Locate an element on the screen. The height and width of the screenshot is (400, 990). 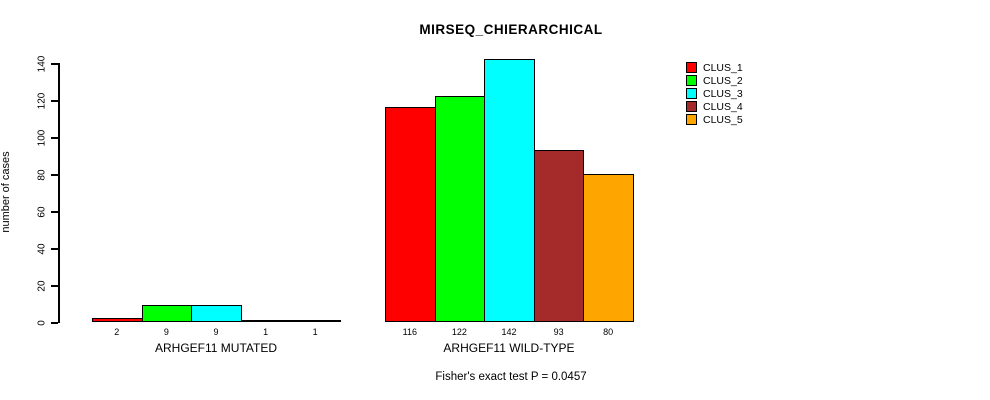
y-tick-label: 20 is located at coordinates (42, 285).